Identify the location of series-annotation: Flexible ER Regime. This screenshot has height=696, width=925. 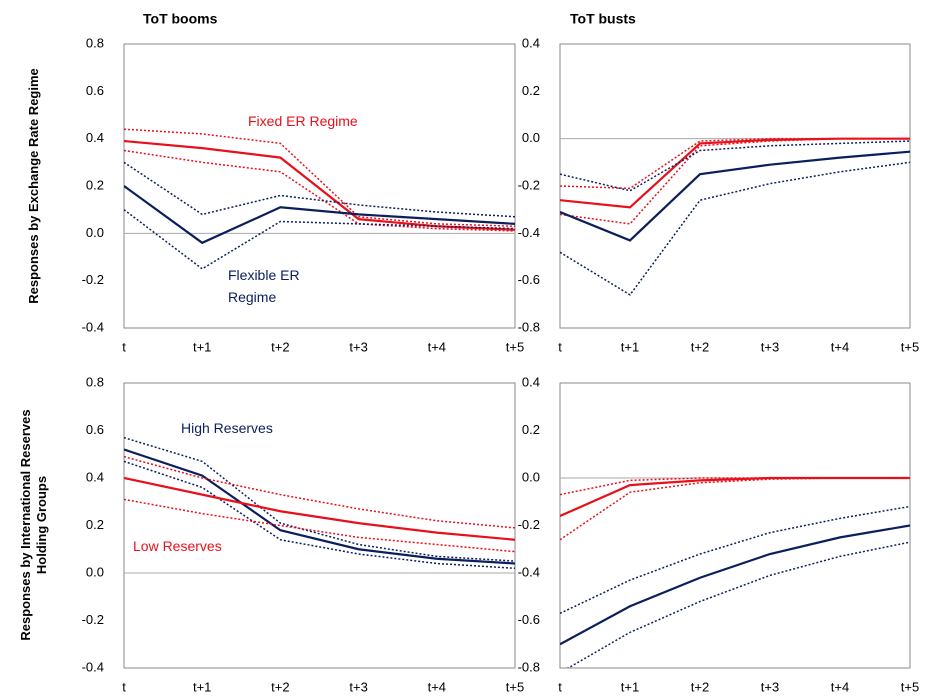
(264, 286).